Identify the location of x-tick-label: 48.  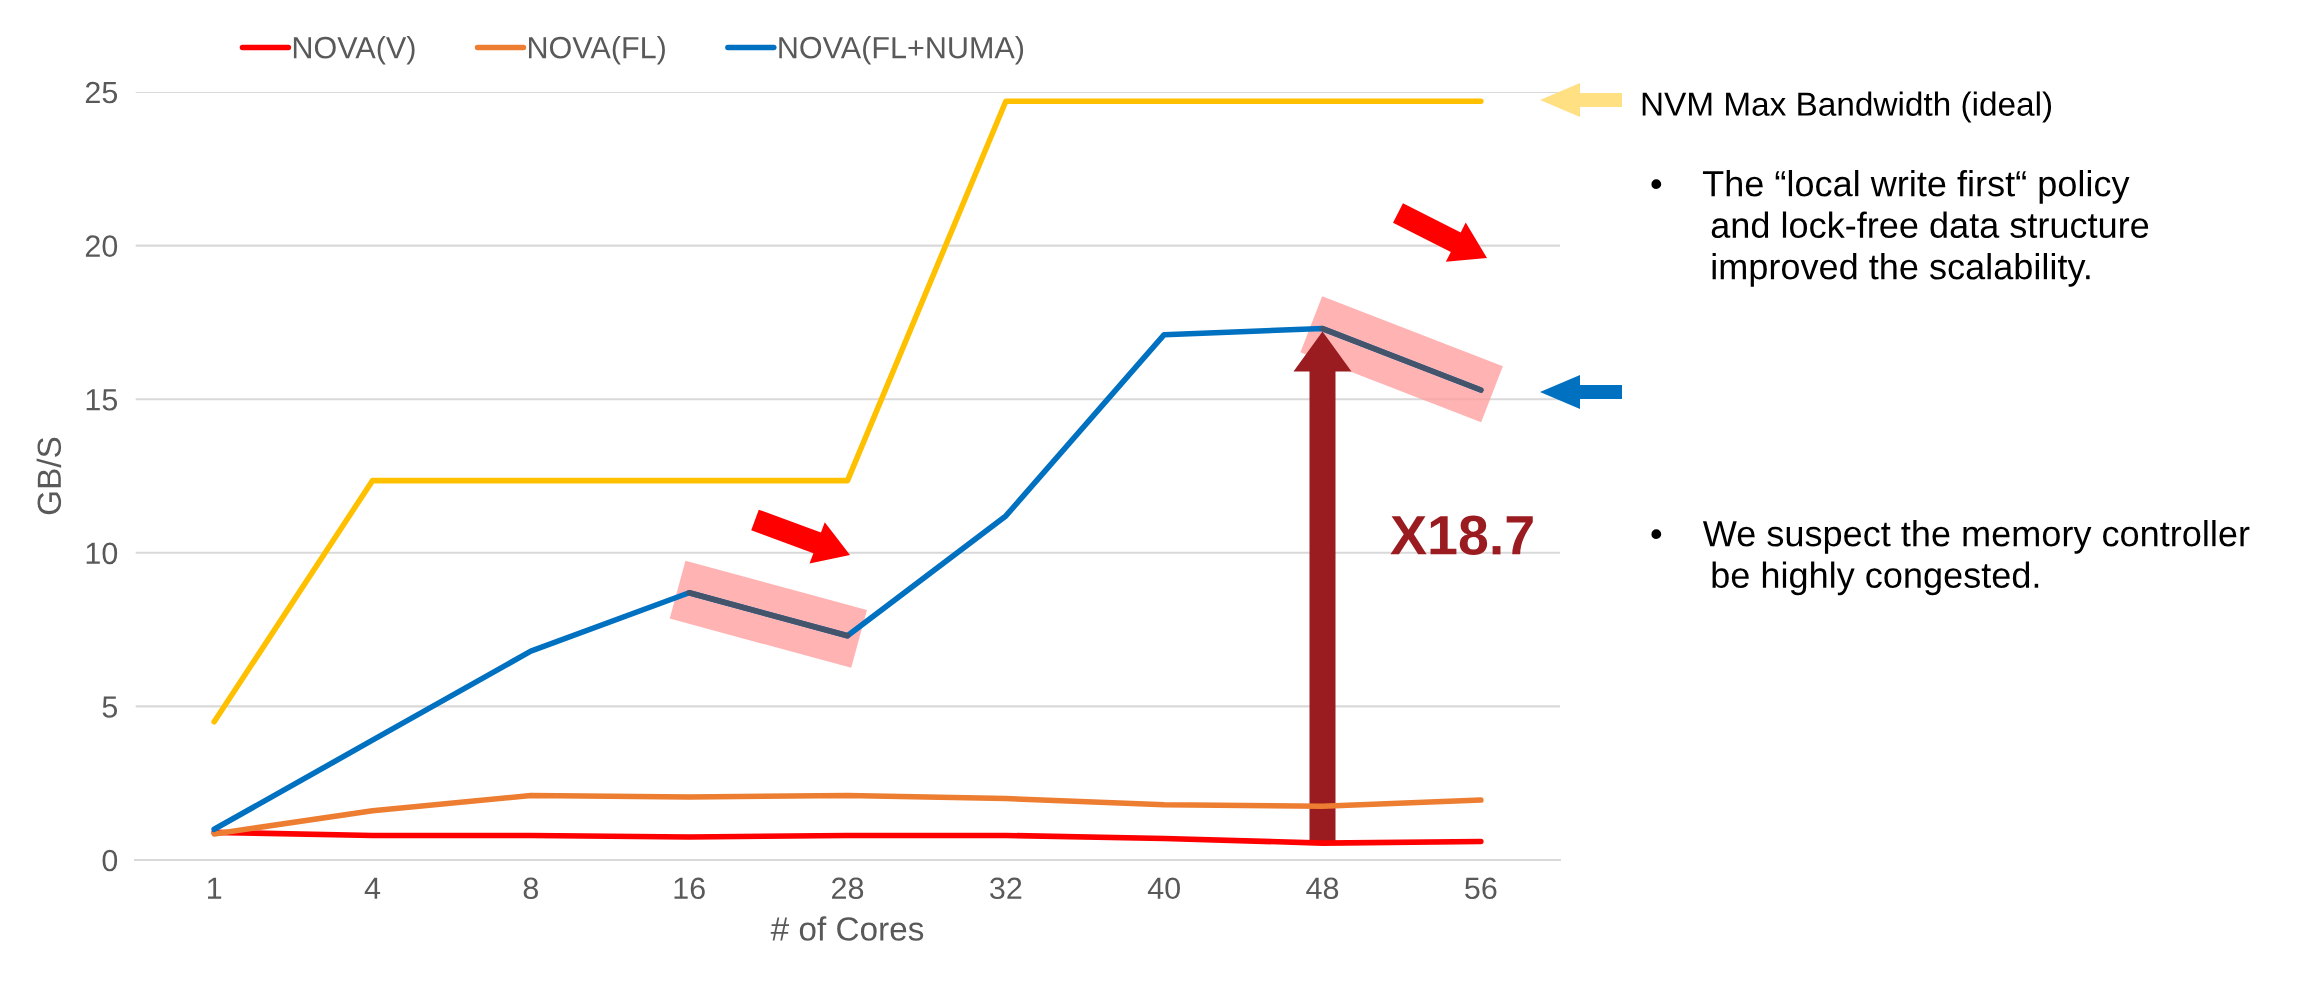
(1322, 888).